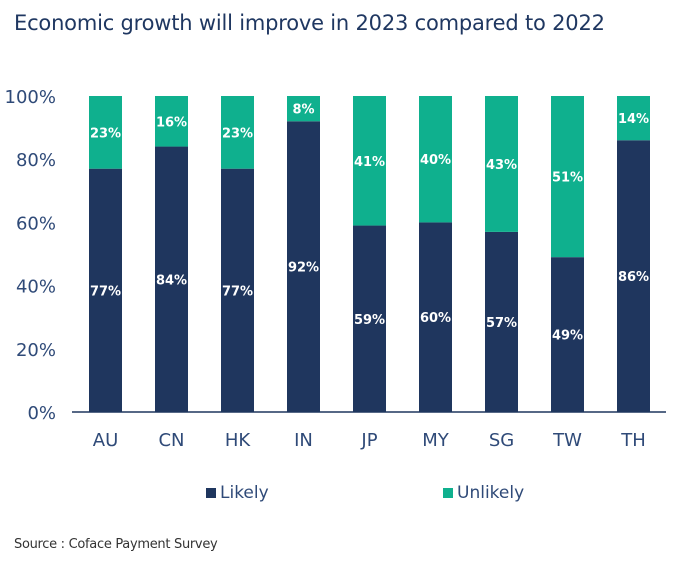 The height and width of the screenshot is (565, 690). What do you see at coordinates (36, 350) in the screenshot?
I see `y-tick-label: 20%` at bounding box center [36, 350].